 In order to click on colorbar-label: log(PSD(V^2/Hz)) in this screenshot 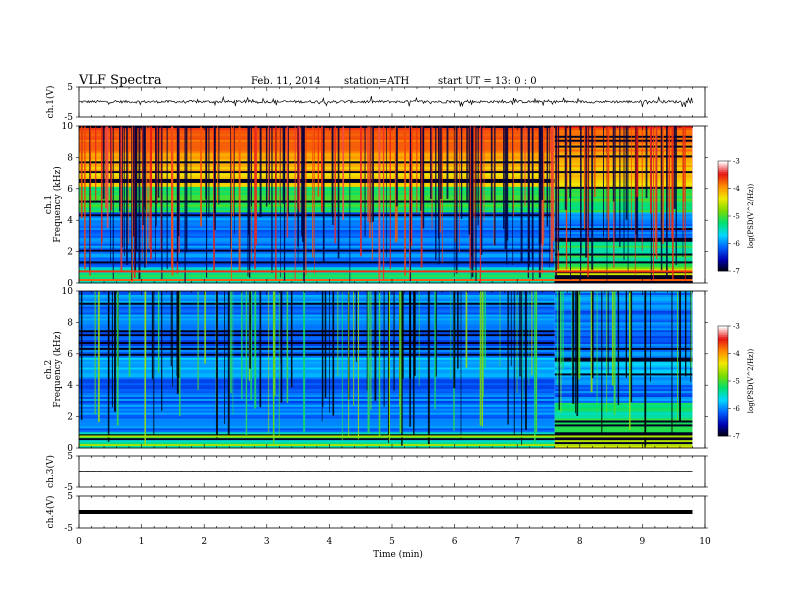, I will do `click(751, 380)`.